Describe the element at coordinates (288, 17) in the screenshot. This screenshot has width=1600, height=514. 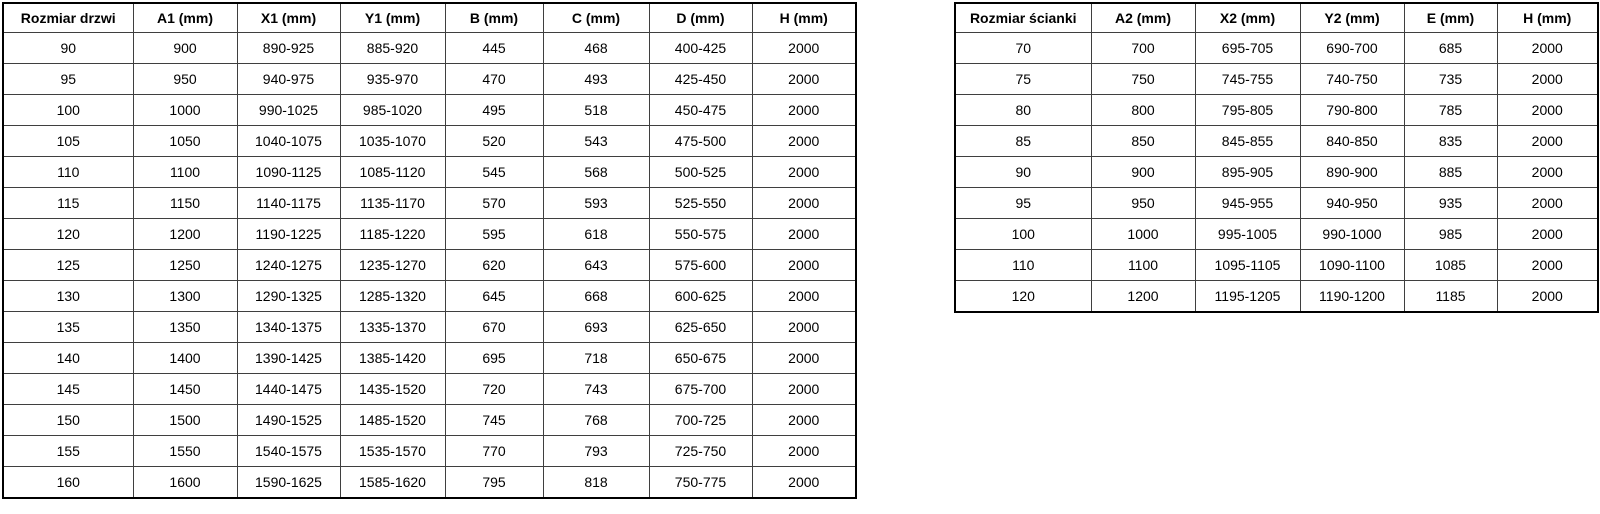
I see `column-header: X1 (mm)` at that location.